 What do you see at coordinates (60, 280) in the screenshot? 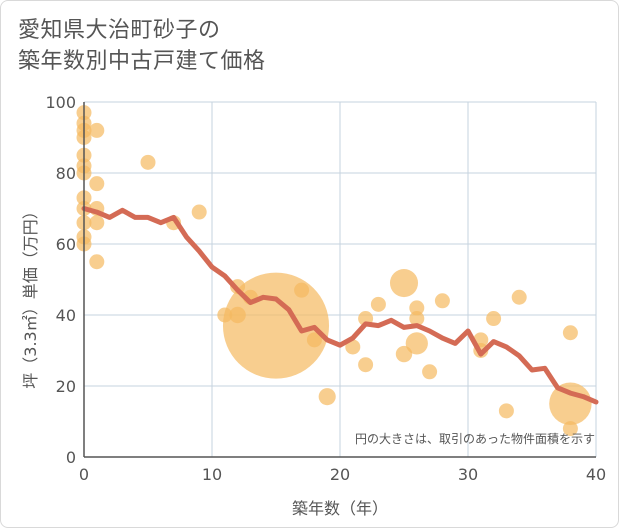
I see `y-tick-labels: 0 20 40 60 80 100` at bounding box center [60, 280].